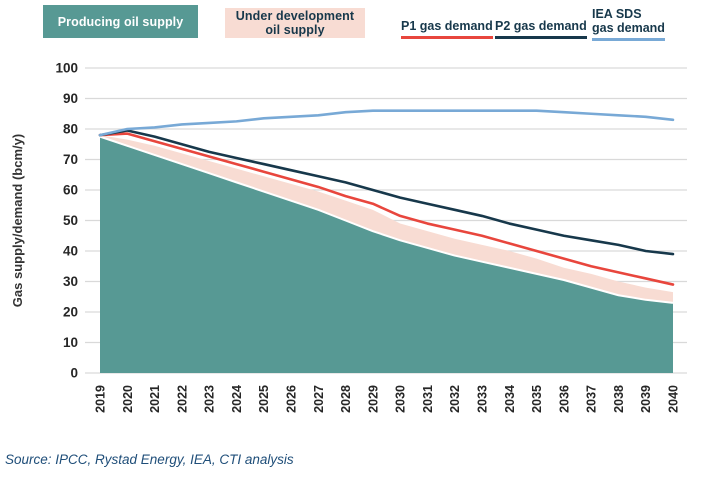  What do you see at coordinates (74, 373) in the screenshot?
I see `y-tick-label: 0` at bounding box center [74, 373].